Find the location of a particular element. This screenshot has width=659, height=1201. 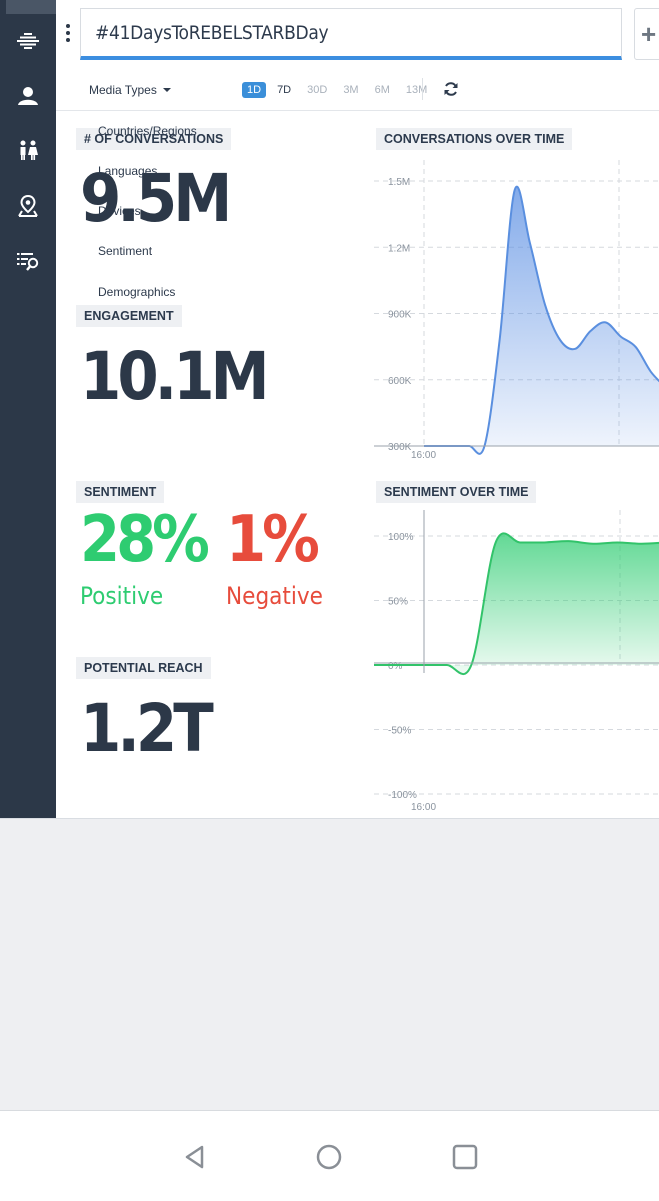

media-types-label: Media Types is located at coordinates (123, 90).